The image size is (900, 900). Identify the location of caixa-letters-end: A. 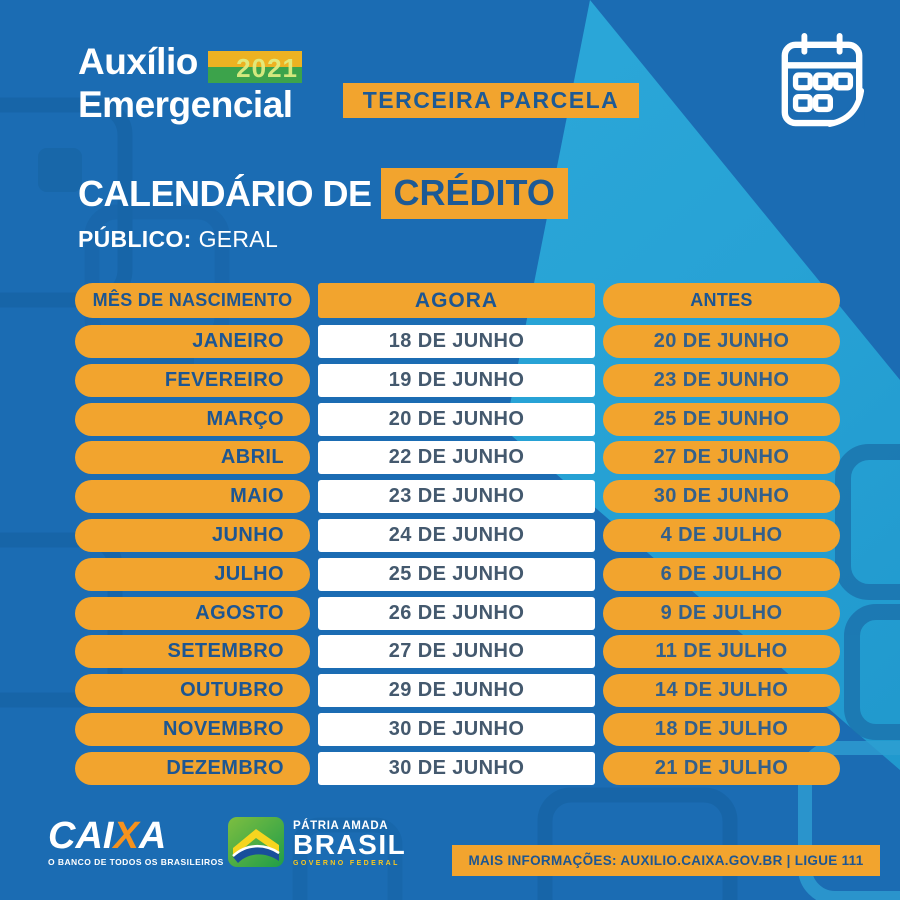
(152, 836).